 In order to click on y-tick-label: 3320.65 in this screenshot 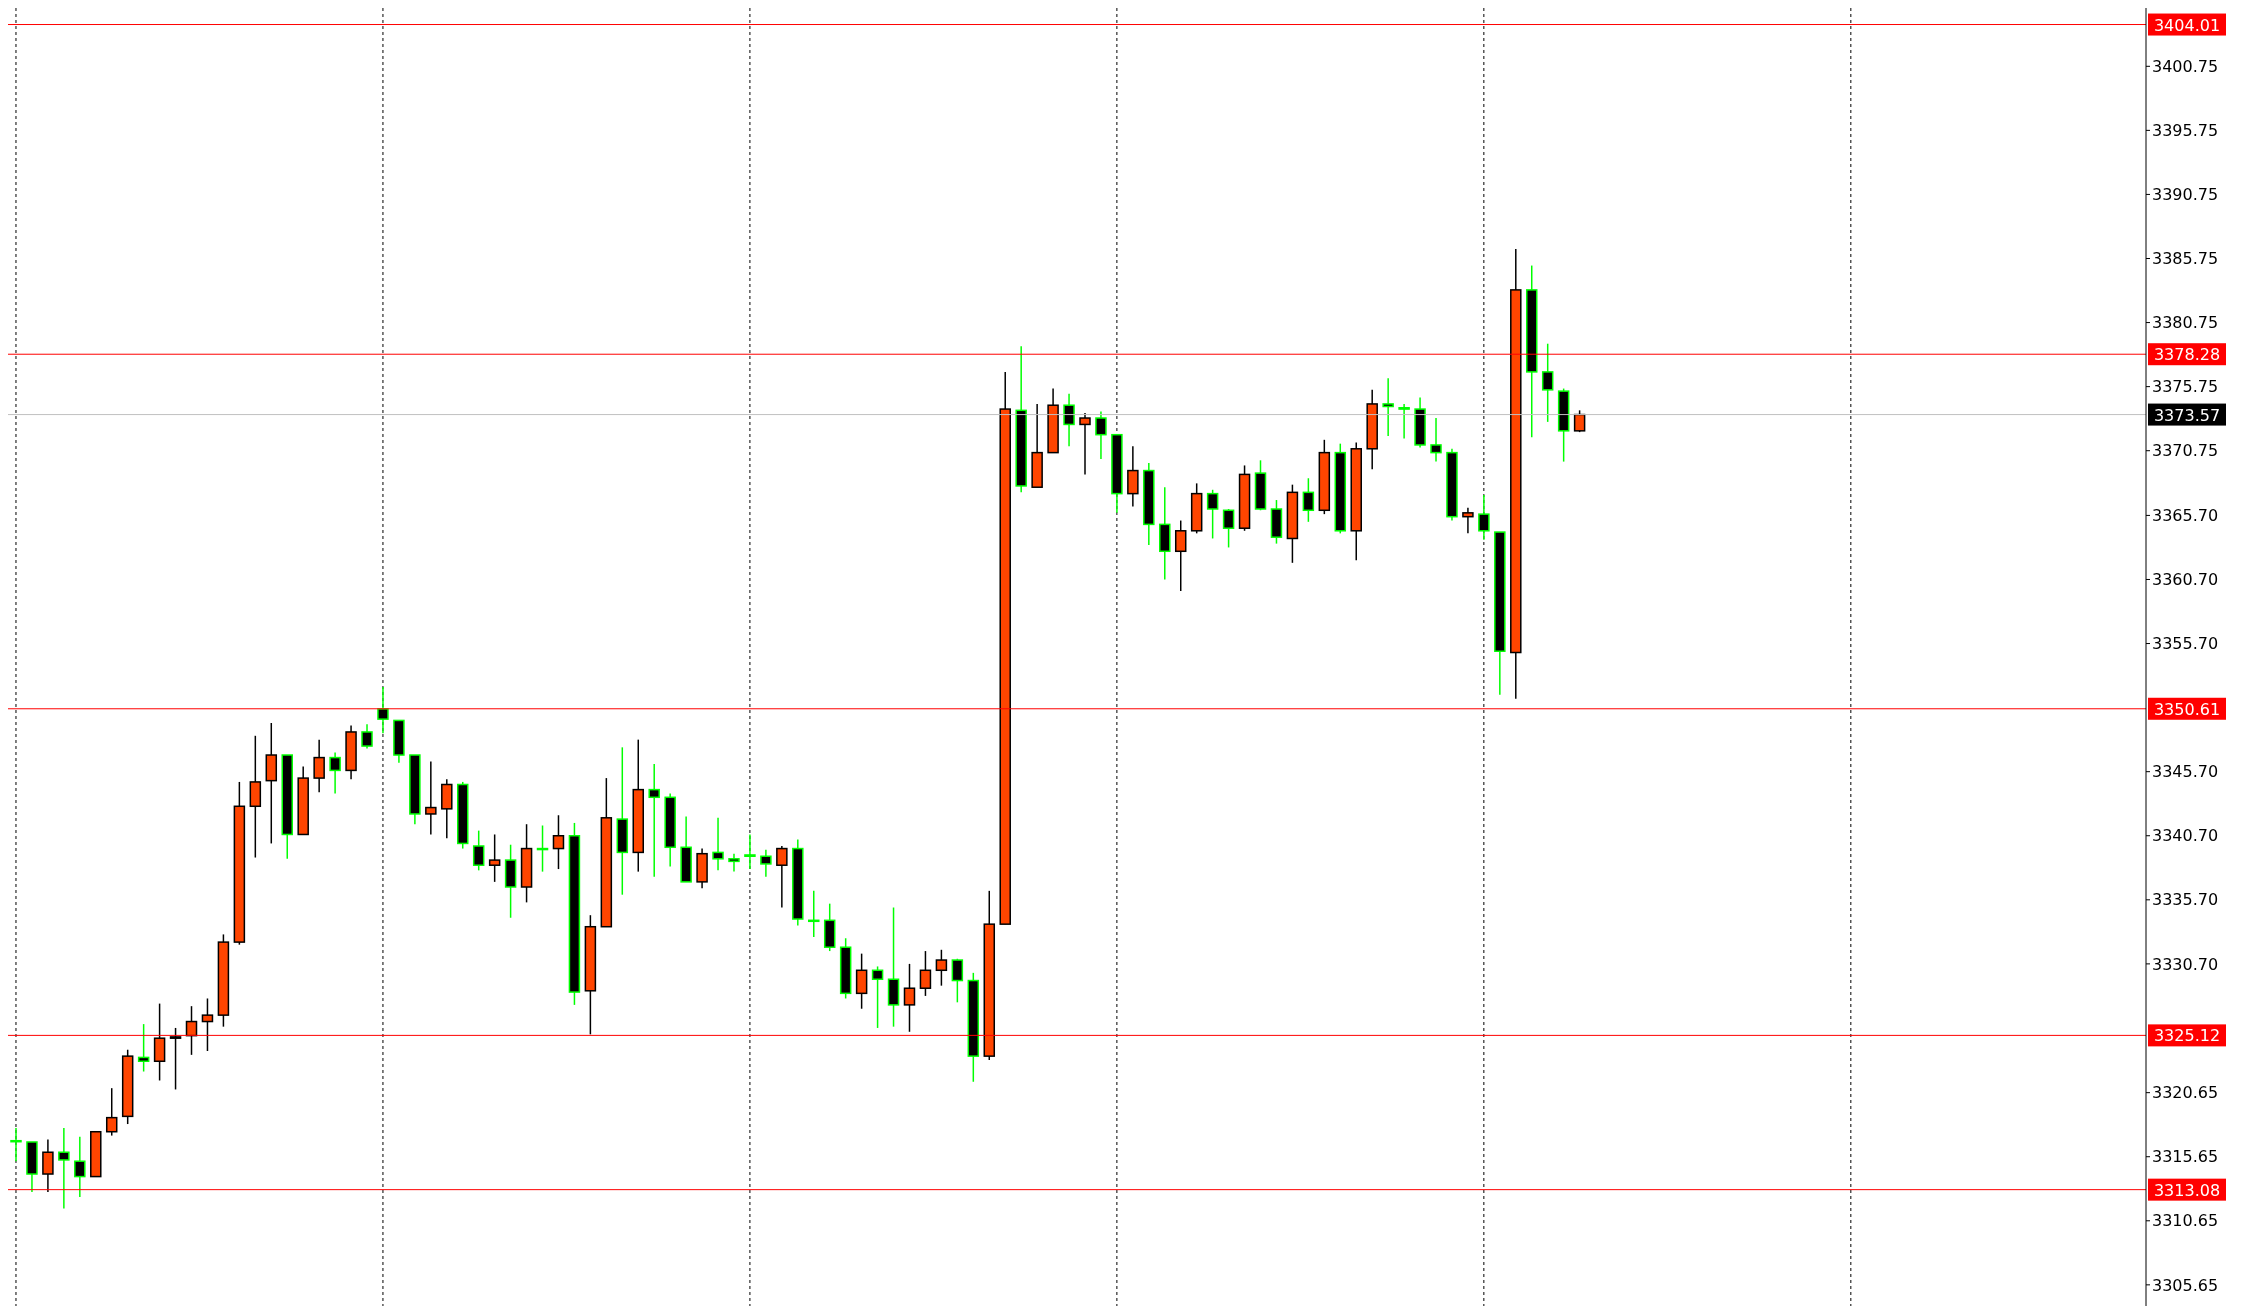, I will do `click(2185, 1093)`.